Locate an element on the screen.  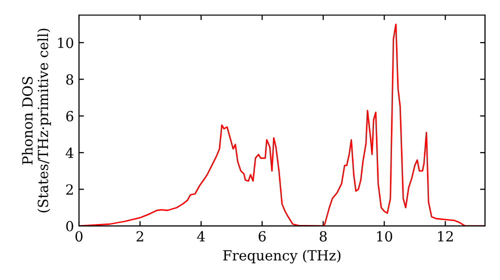
y-axis-title: Phonon DOS (States/THz·primitive cell) is located at coordinates (36, 120).